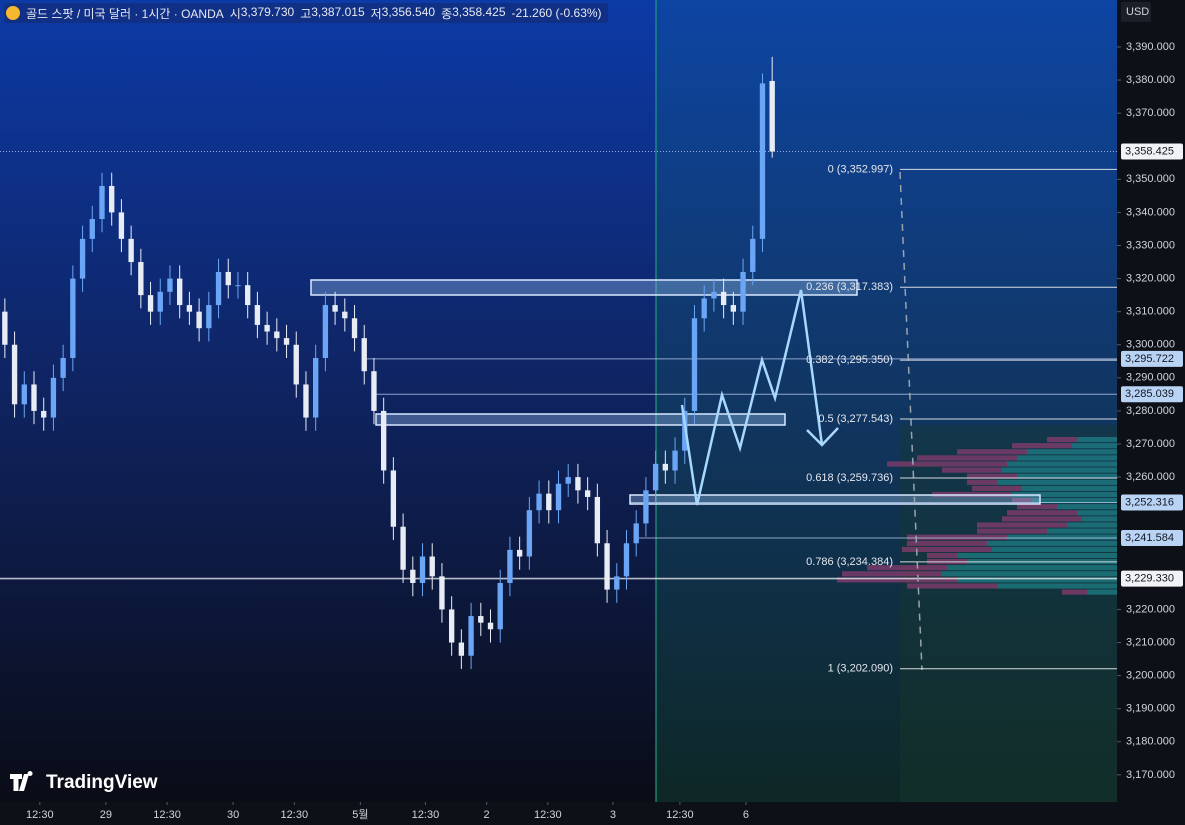 Image resolution: width=1185 pixels, height=825 pixels. What do you see at coordinates (1150, 775) in the screenshot?
I see `y-tick-label: 3,170.000` at bounding box center [1150, 775].